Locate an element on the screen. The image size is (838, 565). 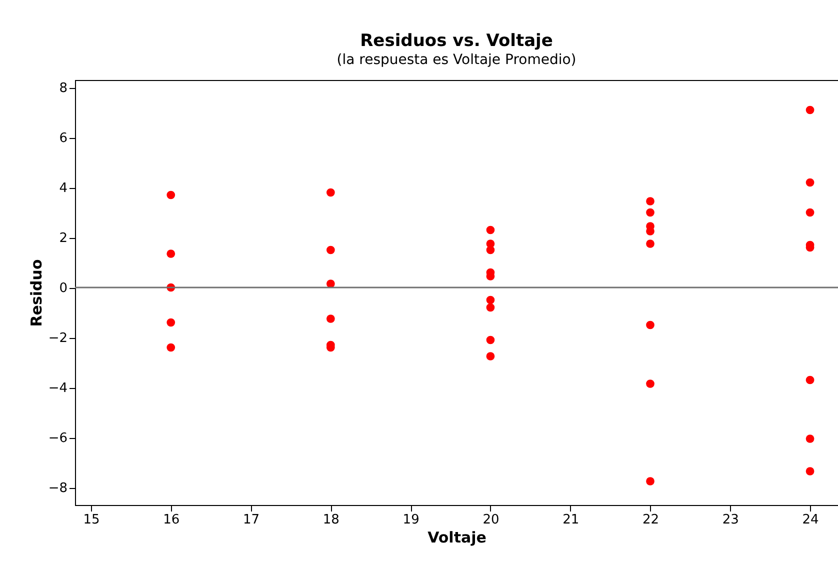
x-tick-label: 20 is located at coordinates (491, 520).